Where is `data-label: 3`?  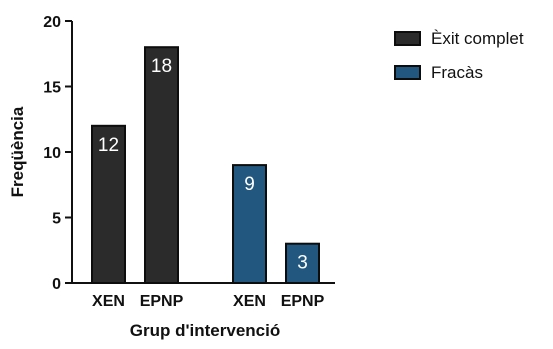
data-label: 3 is located at coordinates (302, 263).